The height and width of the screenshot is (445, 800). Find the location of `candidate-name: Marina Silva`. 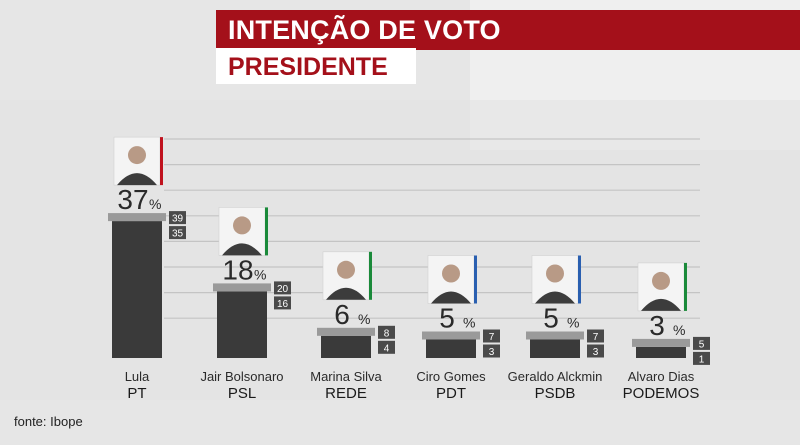

candidate-name: Marina Silva is located at coordinates (346, 376).